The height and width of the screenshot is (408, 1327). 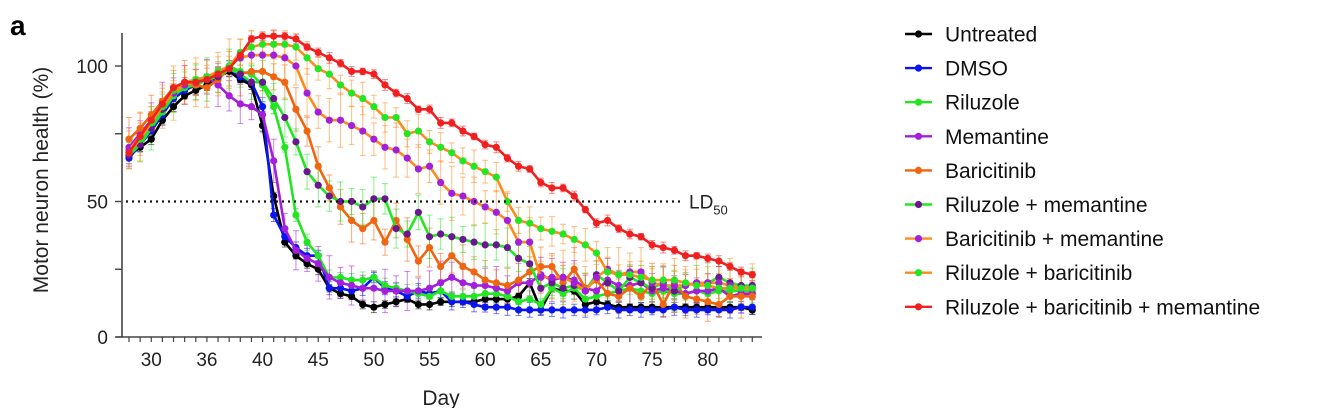 What do you see at coordinates (373, 360) in the screenshot?
I see `x-tick-label: 50` at bounding box center [373, 360].